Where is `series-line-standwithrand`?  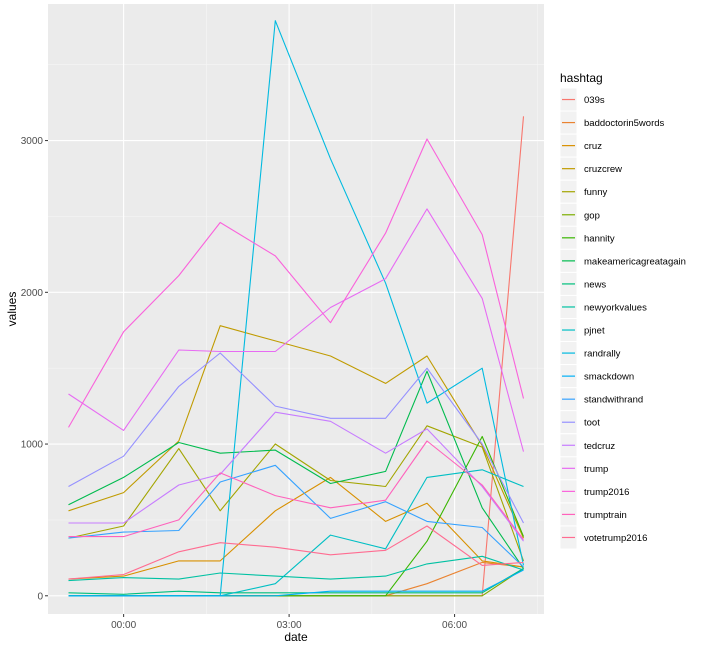 series-line-standwithrand is located at coordinates (296, 516).